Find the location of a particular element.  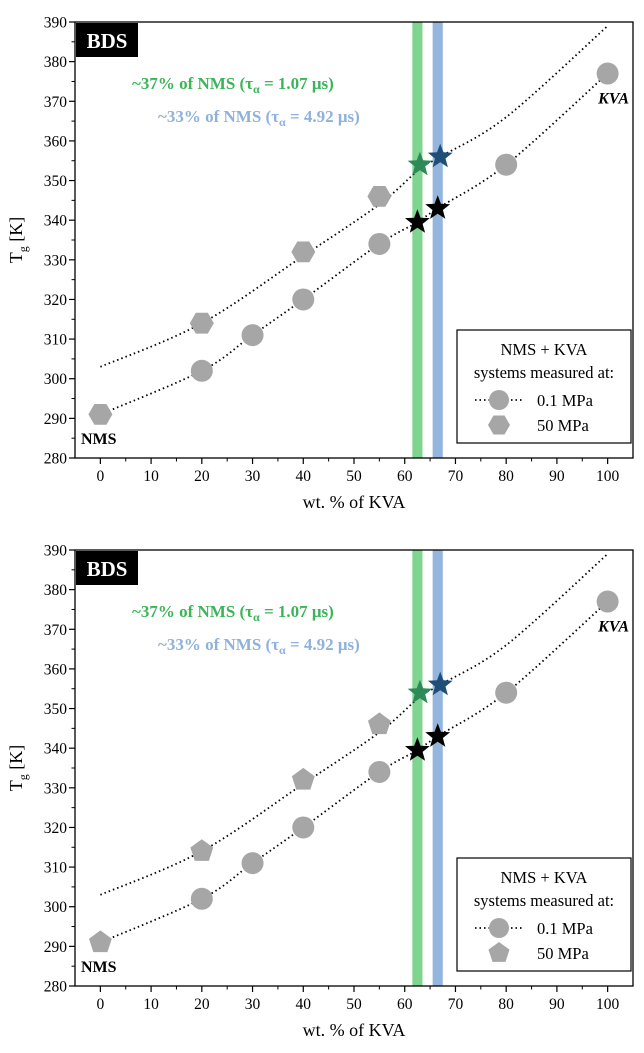

x-axis-label: wt. % of KVA is located at coordinates (354, 1030).